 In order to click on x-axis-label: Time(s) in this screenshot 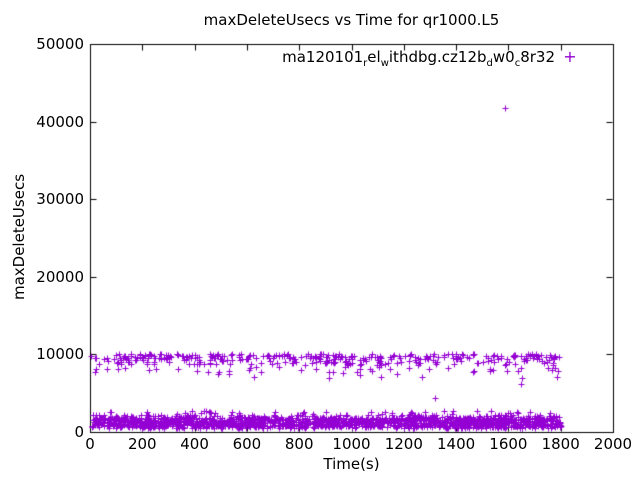, I will do `click(351, 464)`.